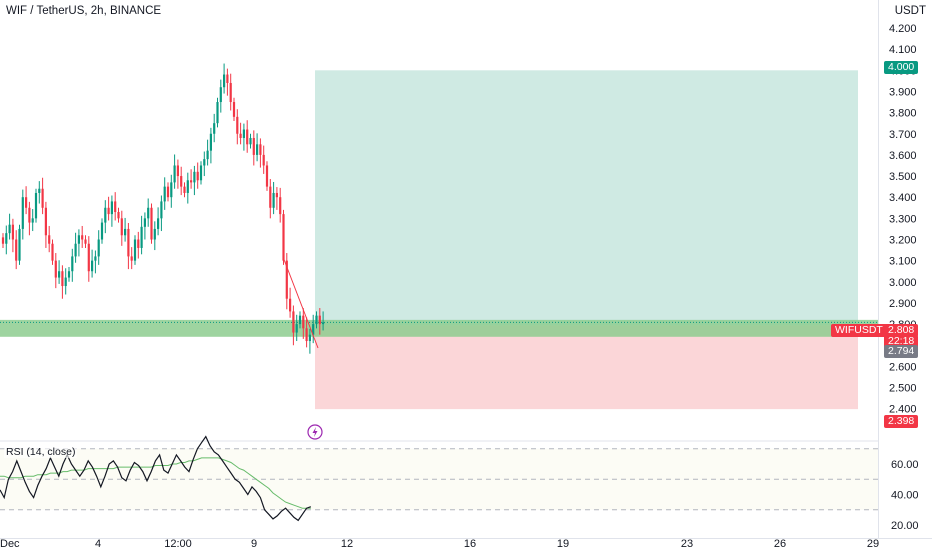 This screenshot has height=550, width=932. What do you see at coordinates (903, 241) in the screenshot?
I see `price-axis-tick: 3.200` at bounding box center [903, 241].